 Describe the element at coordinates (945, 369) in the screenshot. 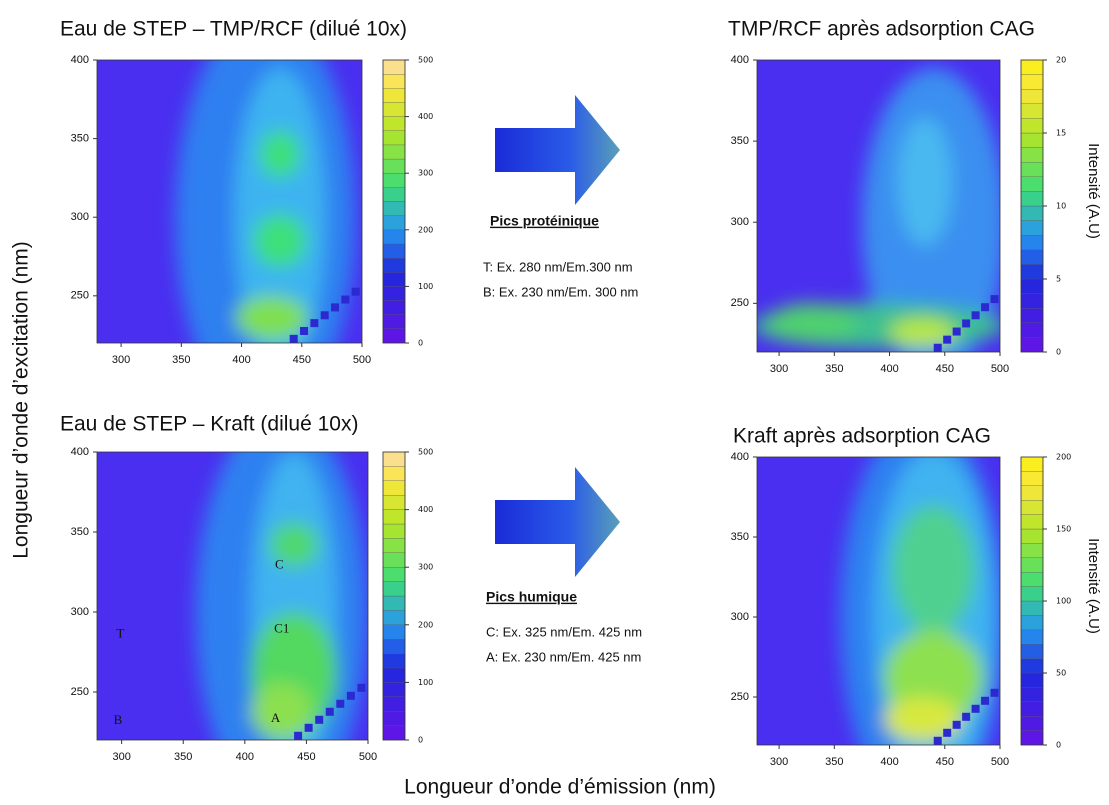

I see `x-tick-label: 450` at that location.